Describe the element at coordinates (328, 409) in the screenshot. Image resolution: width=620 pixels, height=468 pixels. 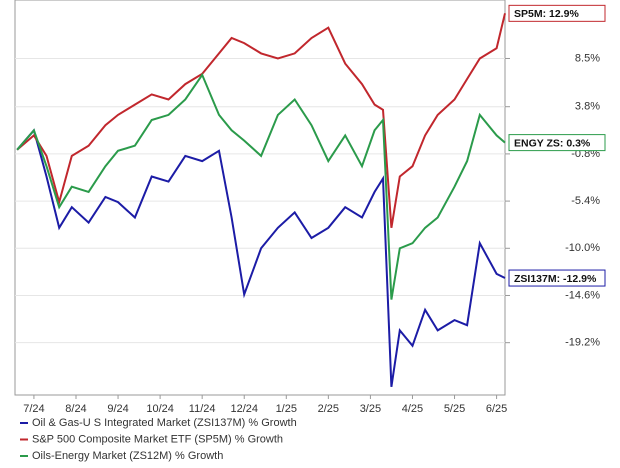
I see `x-tick-label: 2/25` at that location.